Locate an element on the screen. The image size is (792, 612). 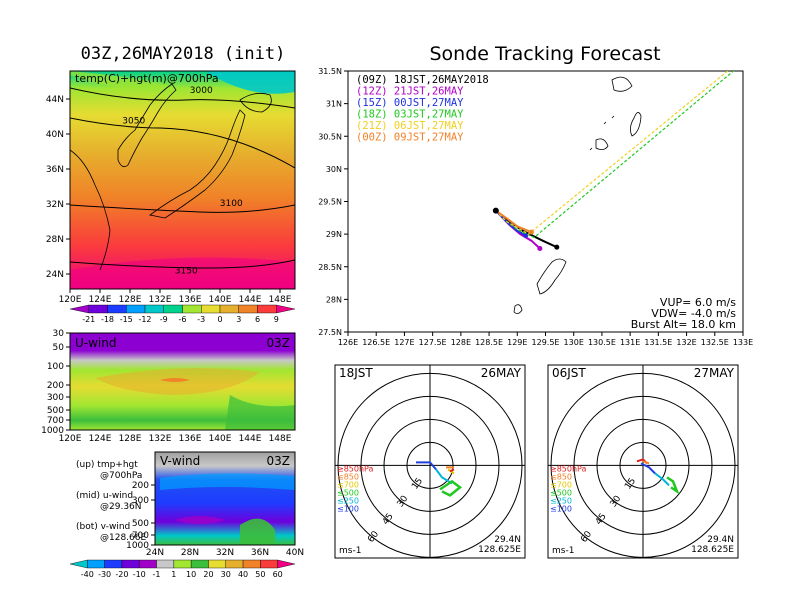
track-legend-entry: (09Z) 18JST,26MAY2018 is located at coordinates (422, 80).